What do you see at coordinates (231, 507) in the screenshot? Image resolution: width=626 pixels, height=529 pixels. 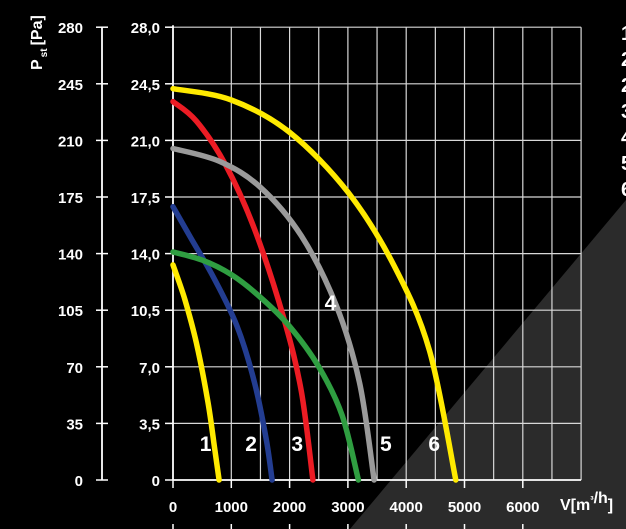 I see `x-tick-label: 1000` at bounding box center [231, 507].